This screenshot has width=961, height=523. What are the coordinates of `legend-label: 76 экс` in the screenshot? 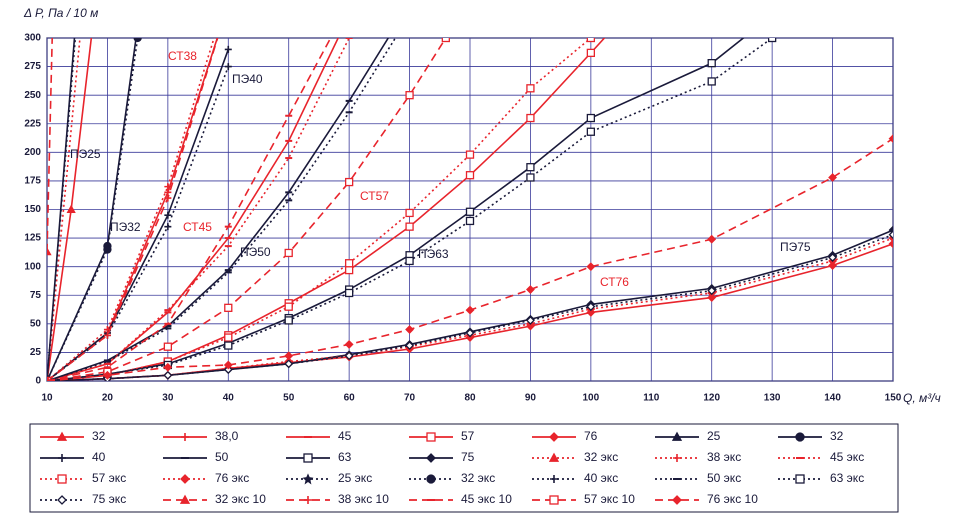 It's located at (232, 478).